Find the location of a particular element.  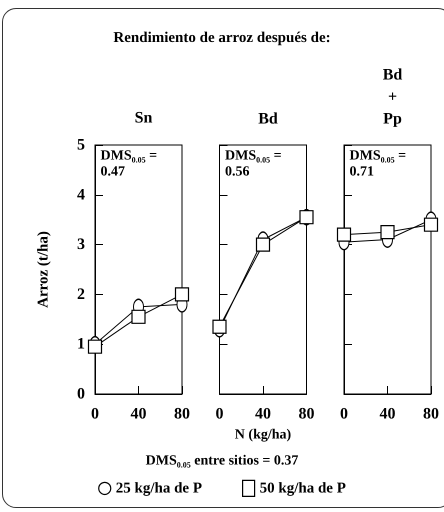

y-tick-label: 3 is located at coordinates (81, 245).